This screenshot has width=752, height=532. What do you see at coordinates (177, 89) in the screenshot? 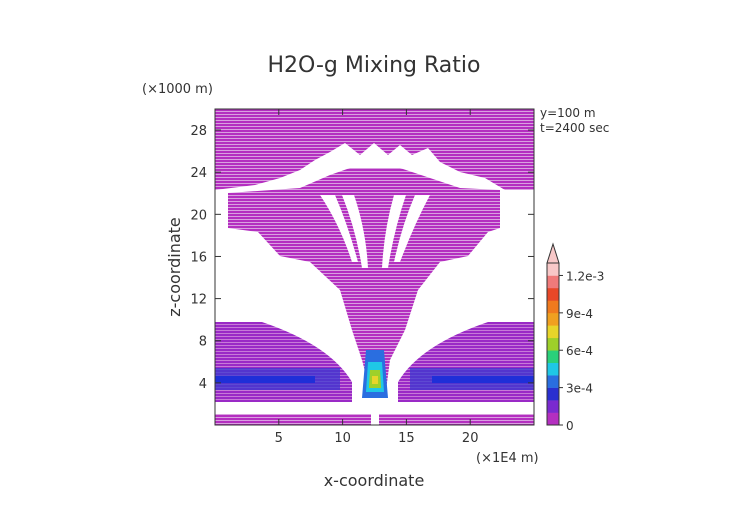
I see `y-unit-label: (×1000 m)` at bounding box center [177, 89].